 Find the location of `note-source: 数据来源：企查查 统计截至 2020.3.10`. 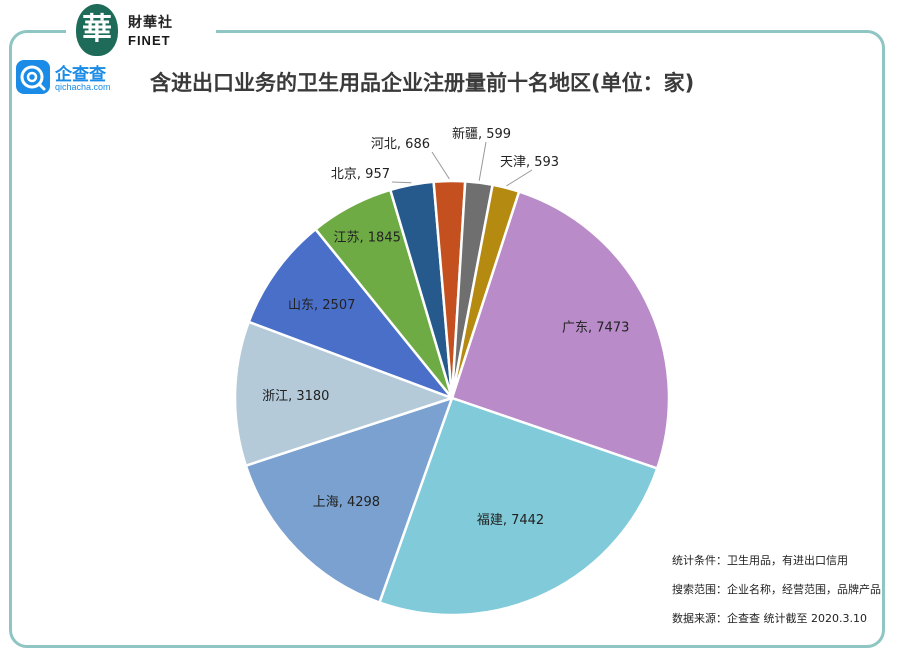

note-source: 数据来源：企查查 统计截至 2020.3.10 is located at coordinates (769, 618).